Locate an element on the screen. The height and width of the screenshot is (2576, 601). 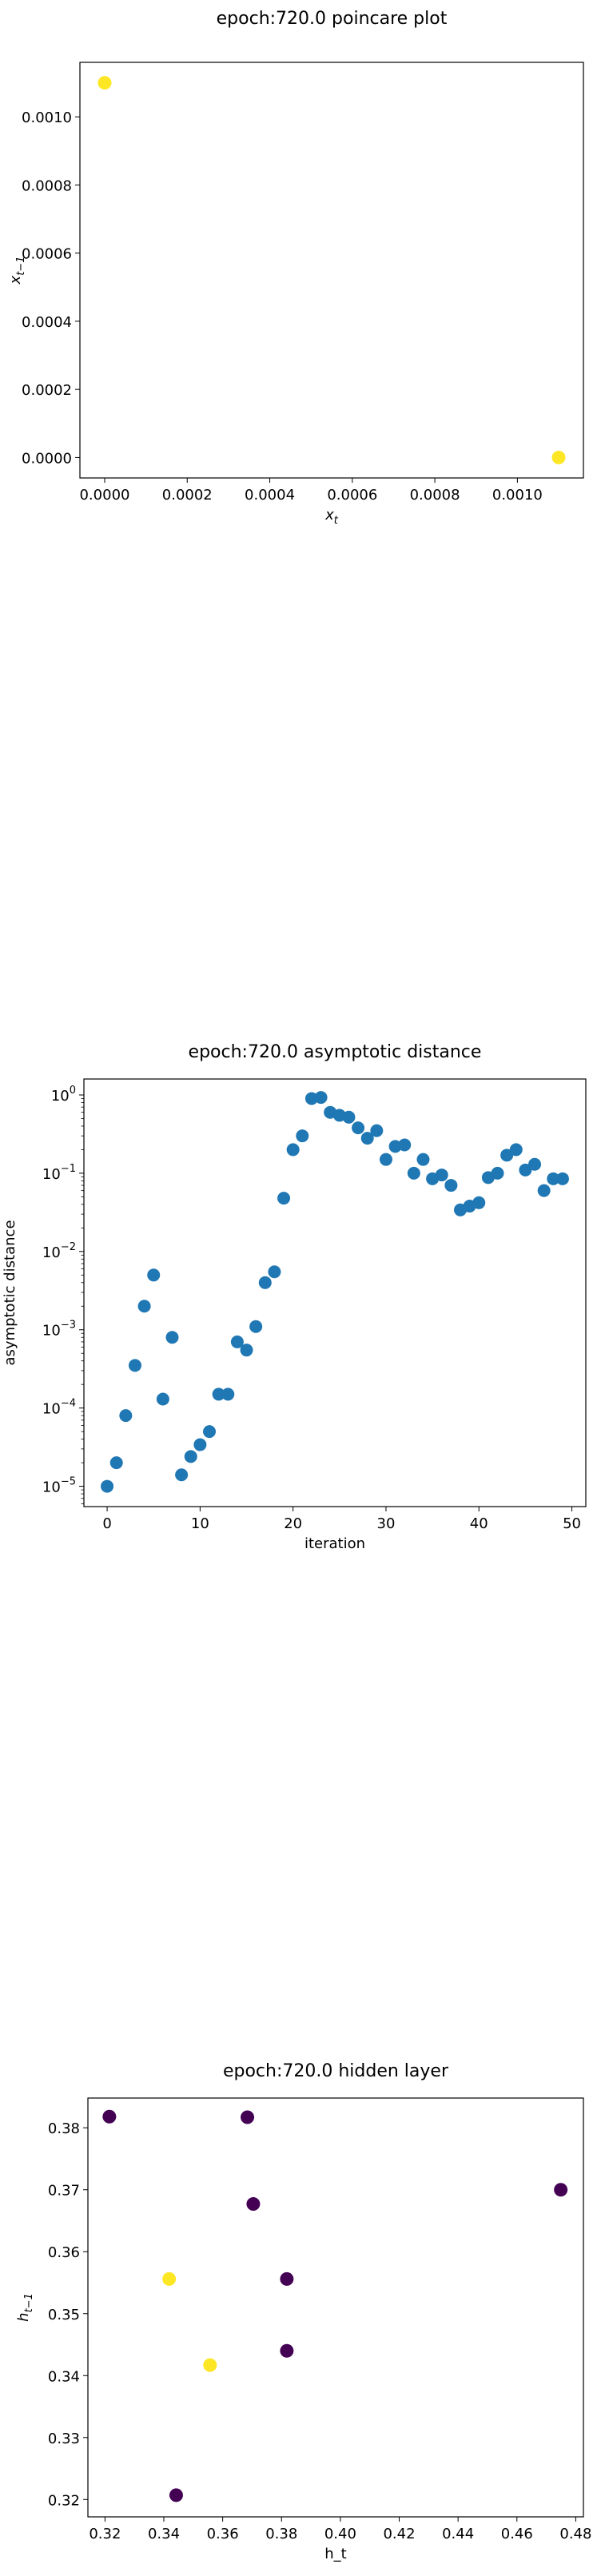
x-tick-label: 0.34 is located at coordinates (164, 2534).